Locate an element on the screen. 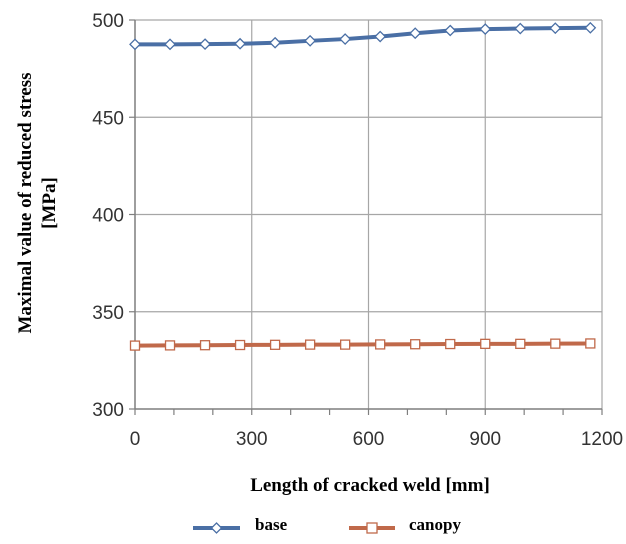 Image resolution: width=626 pixels, height=544 pixels. x-tick-label: 1200 is located at coordinates (602, 439).